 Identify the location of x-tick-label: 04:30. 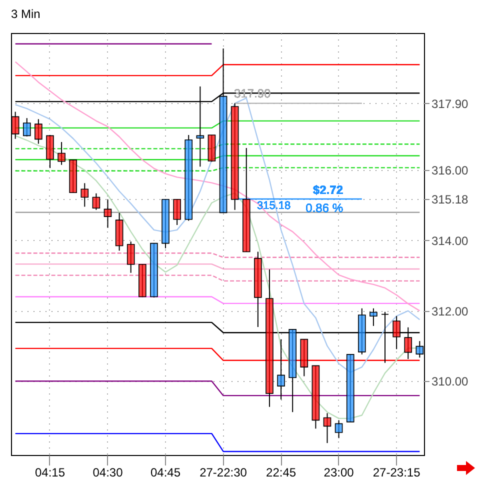
(108, 473).